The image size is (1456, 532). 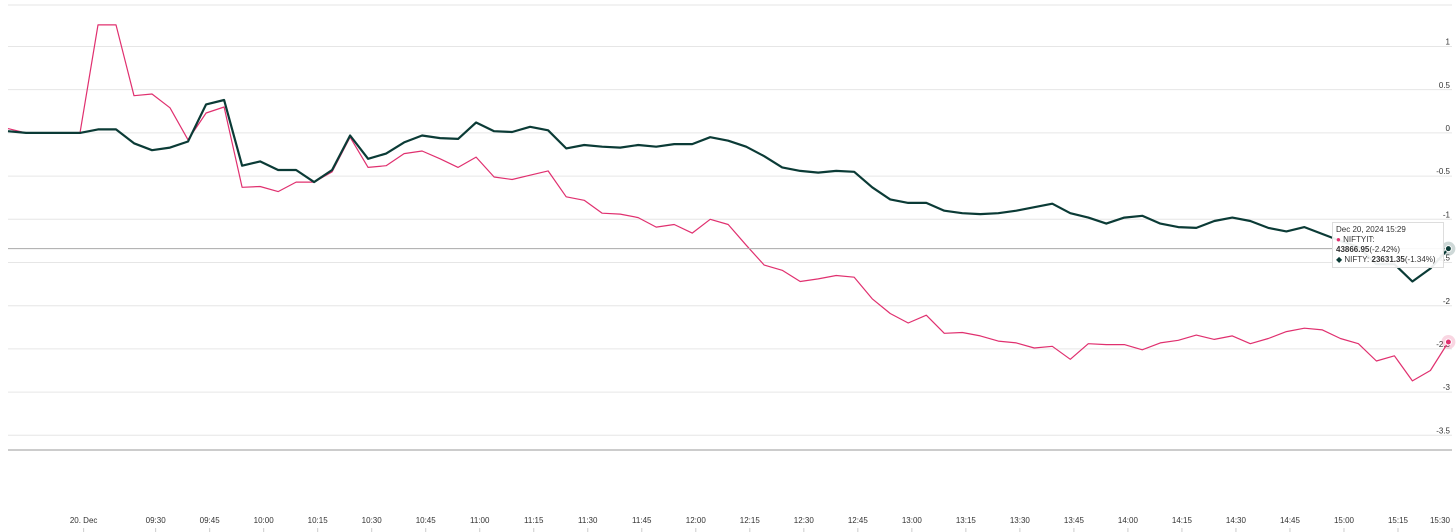 I want to click on x-tick-label: 12:30, so click(x=804, y=520).